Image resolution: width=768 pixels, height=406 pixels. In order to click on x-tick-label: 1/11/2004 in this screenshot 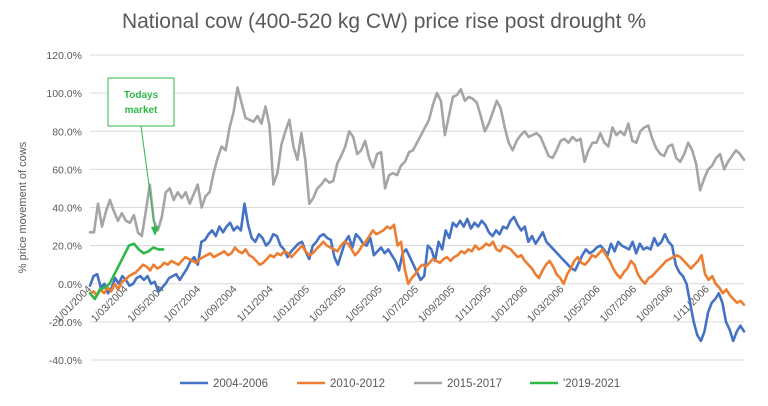, I will do `click(255, 303)`.